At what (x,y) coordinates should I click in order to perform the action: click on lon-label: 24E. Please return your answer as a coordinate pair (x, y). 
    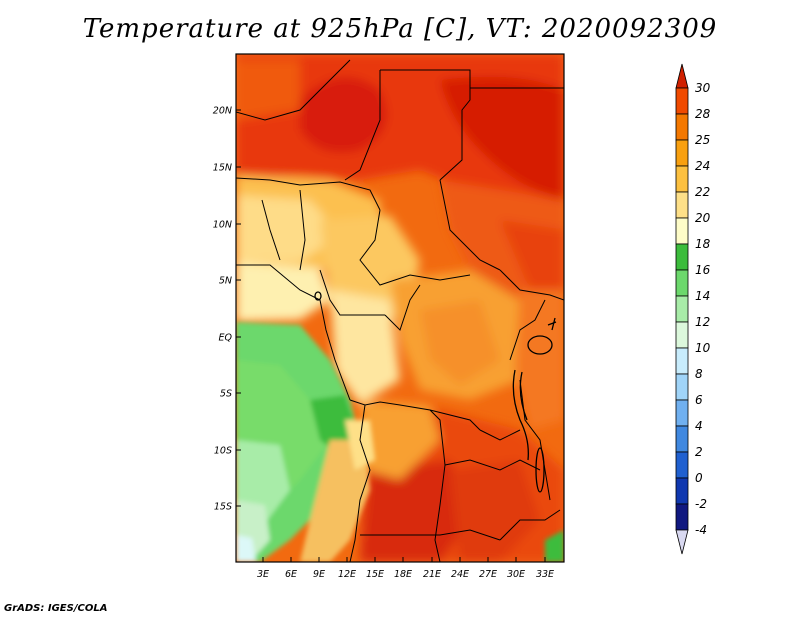
    Looking at the image, I should click on (460, 574).